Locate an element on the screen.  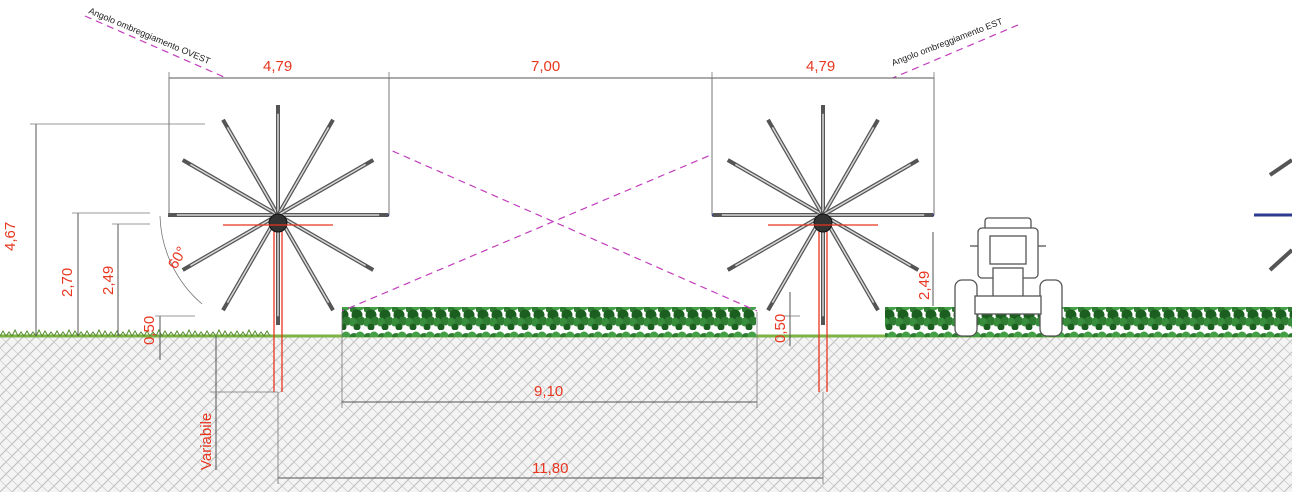
dim-free-strip: 9,10 is located at coordinates (548, 391).